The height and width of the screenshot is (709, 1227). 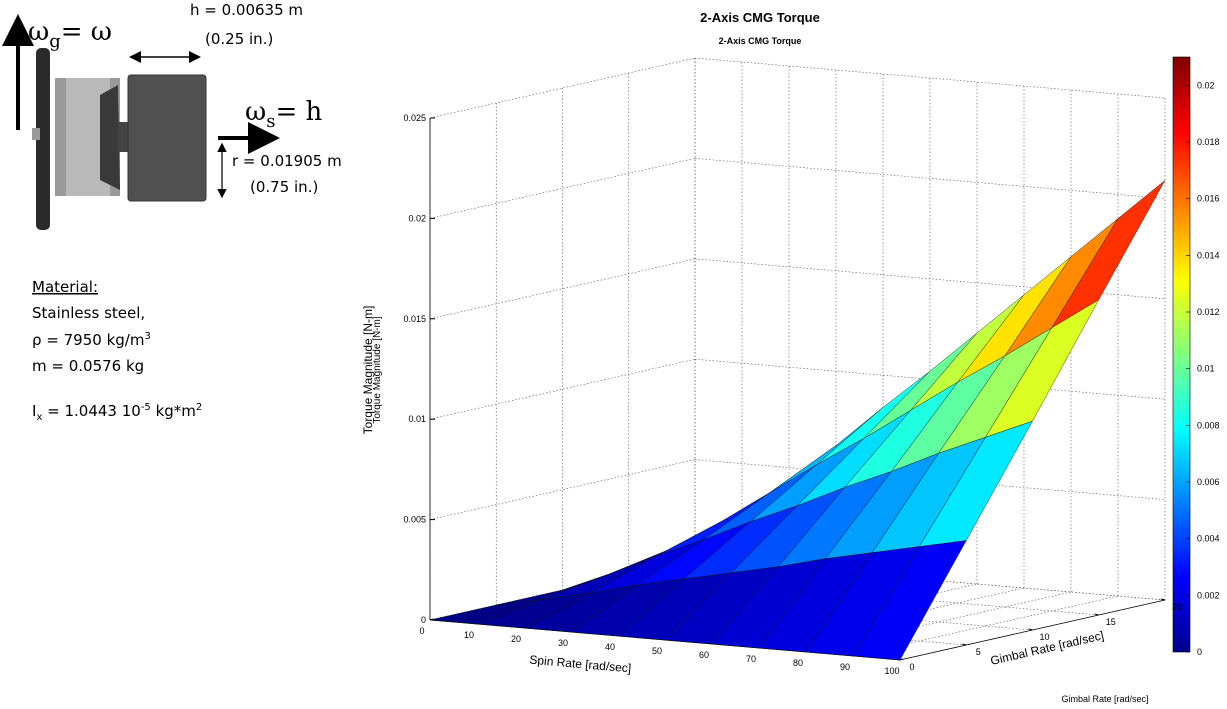 I want to click on subscript: s, so click(x=270, y=121).